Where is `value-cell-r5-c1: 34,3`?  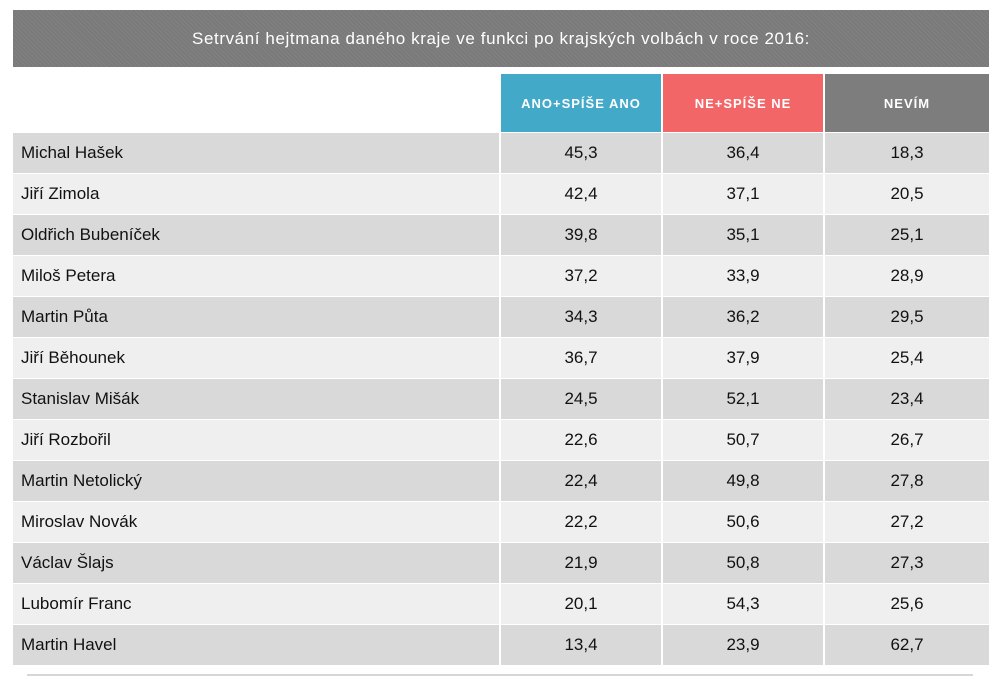
value-cell-r5-c1: 34,3 is located at coordinates (582, 317).